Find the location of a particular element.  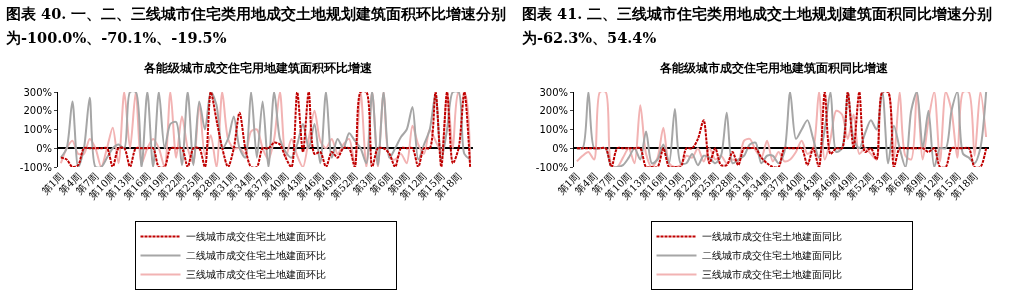

chart-title: 图表 41. 二、三线城市住宅类用地成交土地规划建筑面积同比增速分别为-62.3%、54.4% is located at coordinates (757, 26).